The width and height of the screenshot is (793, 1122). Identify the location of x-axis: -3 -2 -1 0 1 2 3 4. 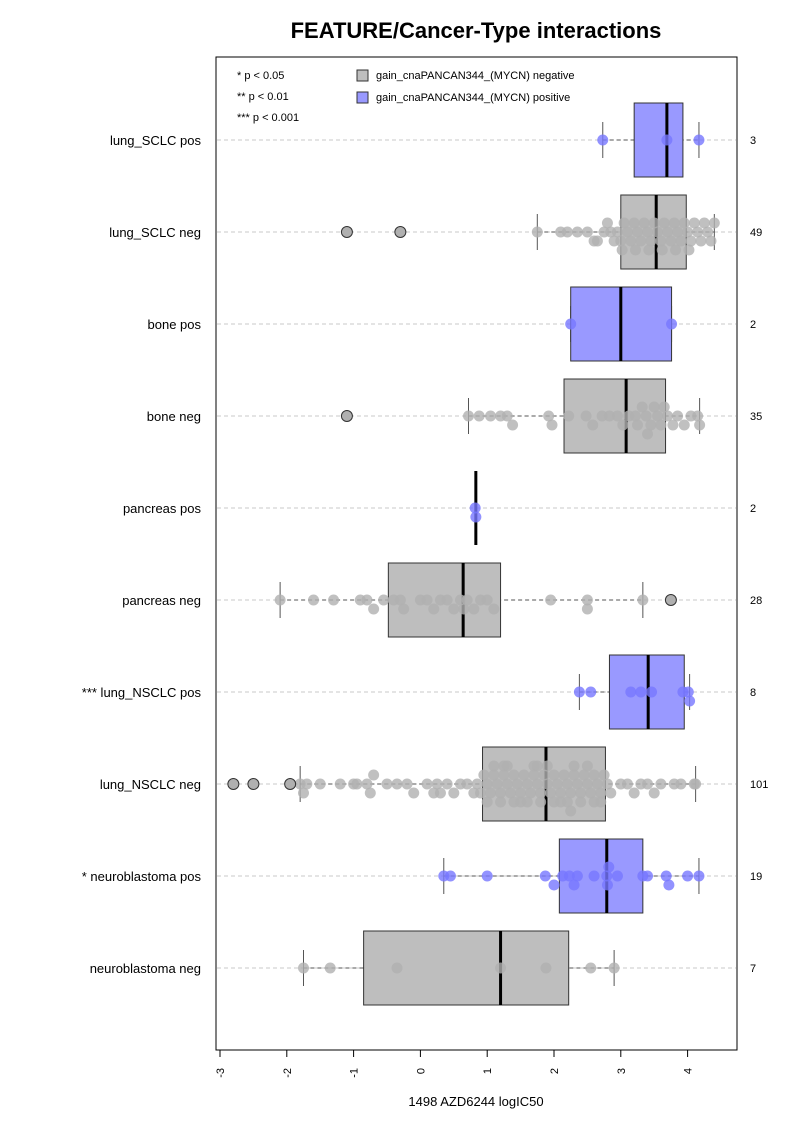
(455, 1063).